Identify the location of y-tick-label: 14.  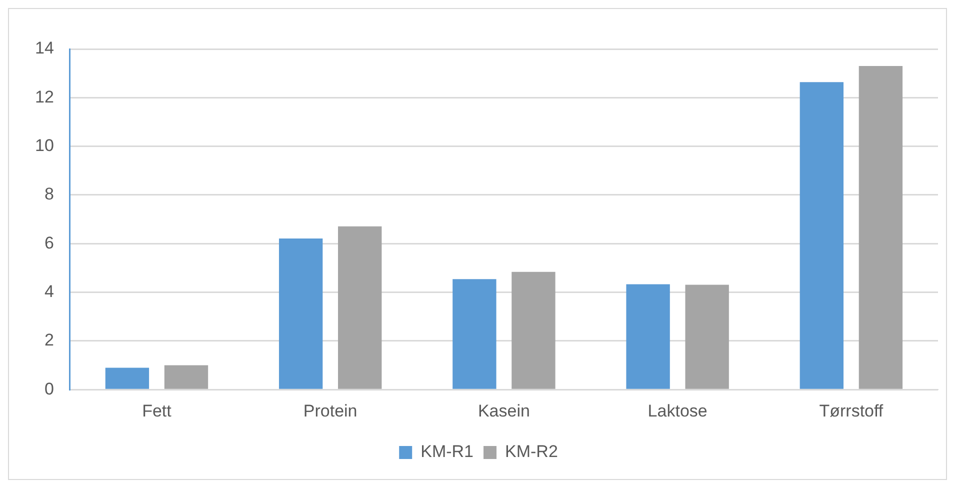
(44, 48).